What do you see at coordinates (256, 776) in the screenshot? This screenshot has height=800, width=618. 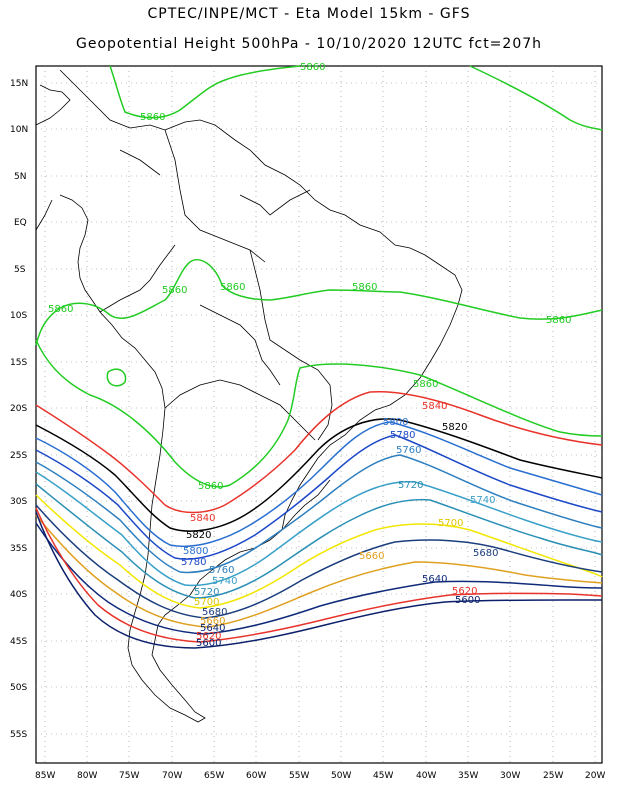 I see `lon-label: 60W` at bounding box center [256, 776].